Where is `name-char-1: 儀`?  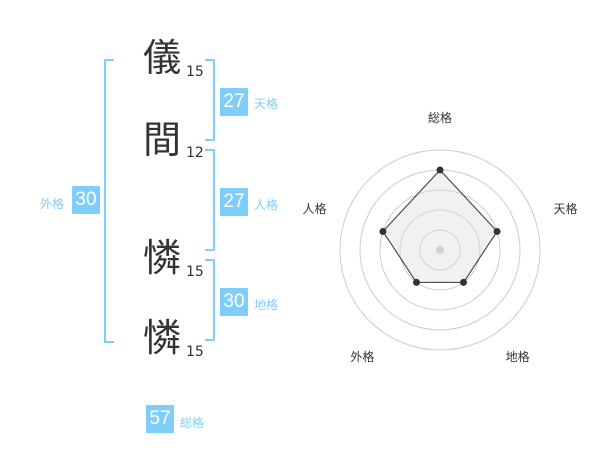
name-char-1: 儀 is located at coordinates (161, 58).